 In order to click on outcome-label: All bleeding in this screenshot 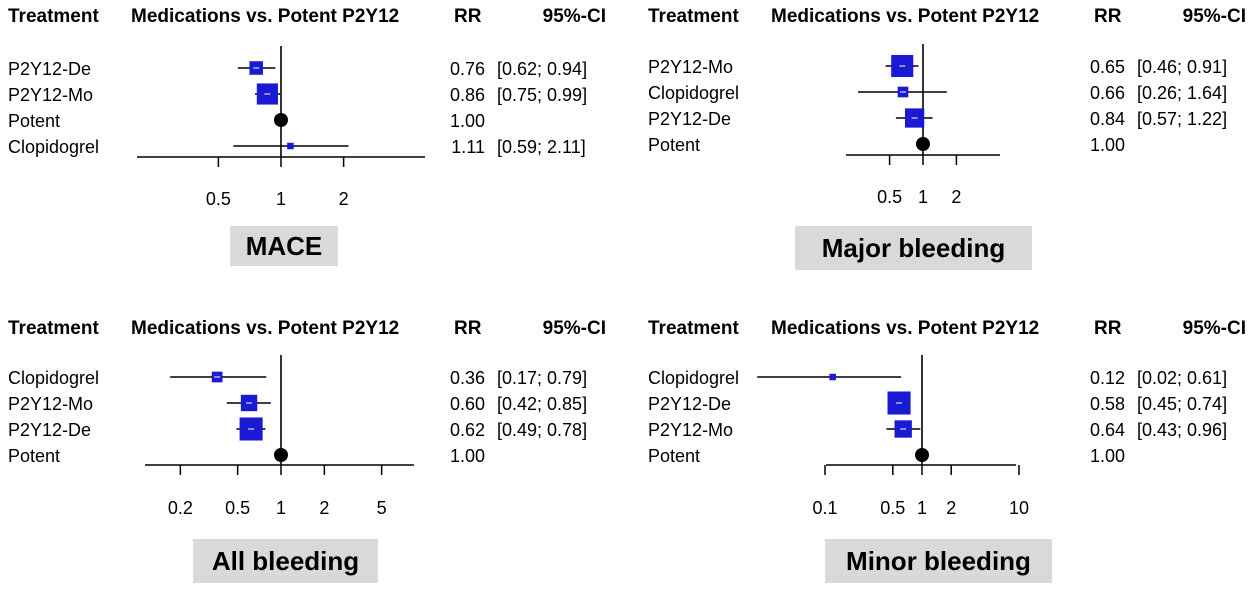, I will do `click(285, 561)`.